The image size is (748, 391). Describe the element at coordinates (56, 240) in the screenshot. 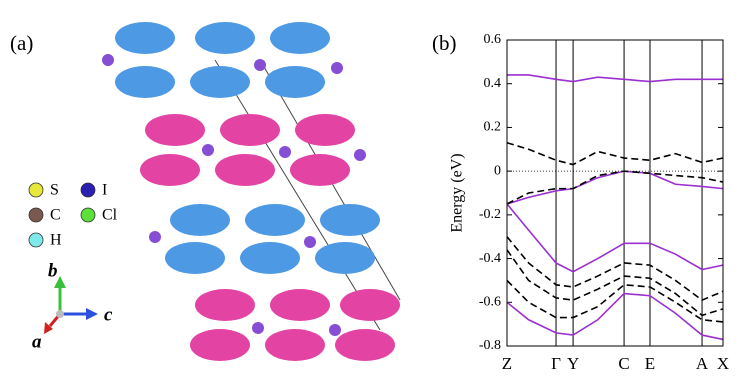

I see `legend-label: H` at that location.